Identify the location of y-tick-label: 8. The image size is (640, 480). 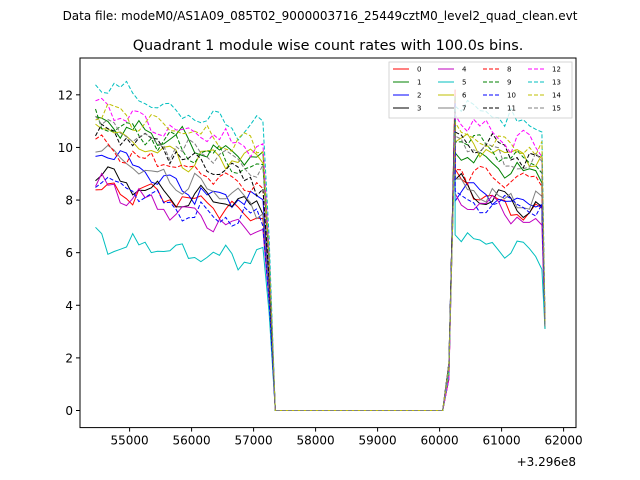
(69, 201).